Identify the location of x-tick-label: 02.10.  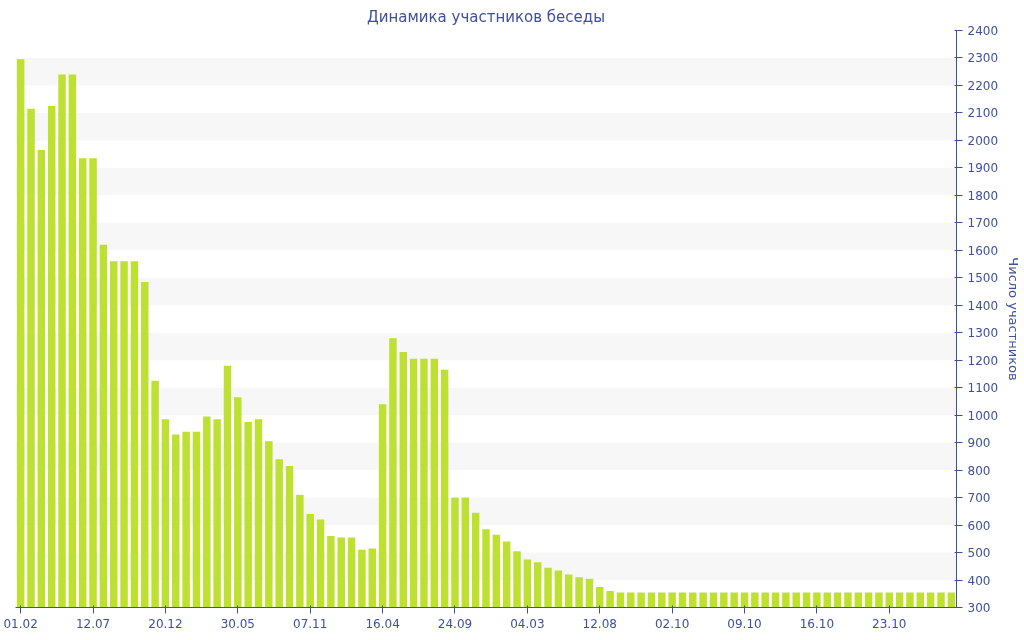
(672, 623).